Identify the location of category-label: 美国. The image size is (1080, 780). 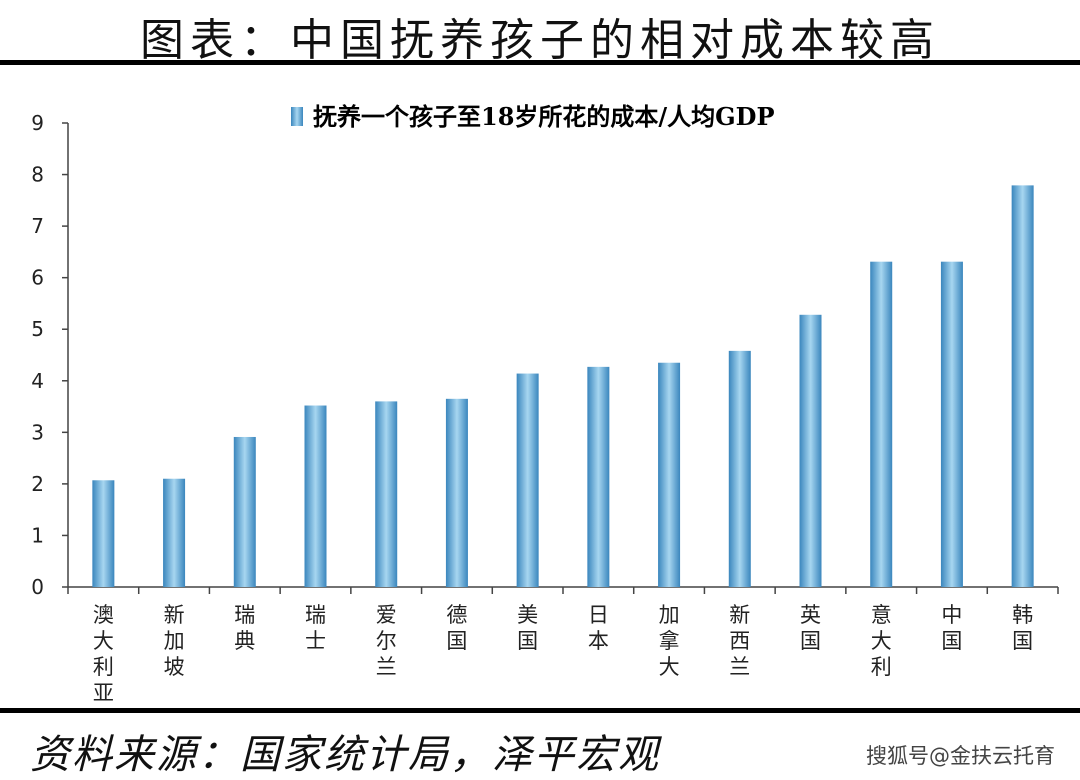
(527, 628).